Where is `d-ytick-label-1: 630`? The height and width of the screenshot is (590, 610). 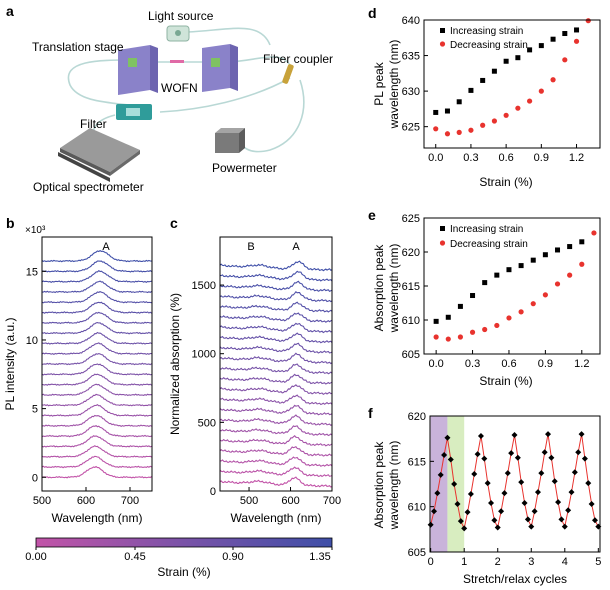
d-ytick-label-1: 630 is located at coordinates (411, 92).